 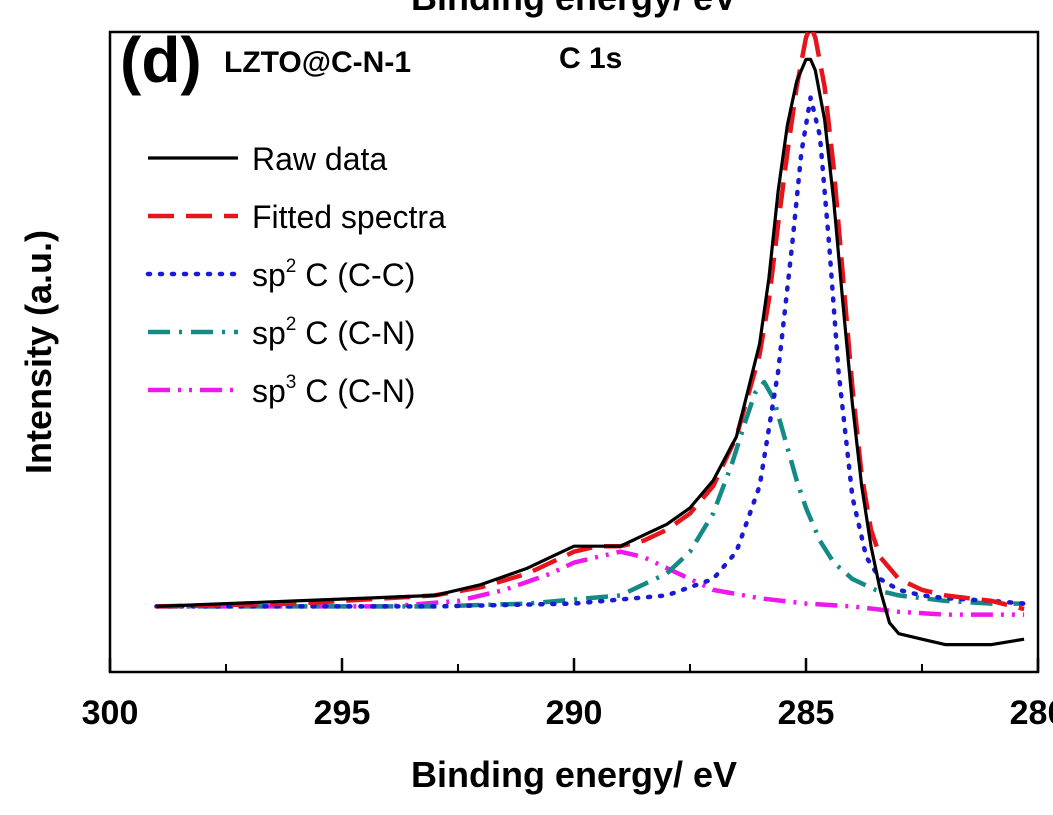 What do you see at coordinates (806, 713) in the screenshot?
I see `x-tick-label: 285` at bounding box center [806, 713].